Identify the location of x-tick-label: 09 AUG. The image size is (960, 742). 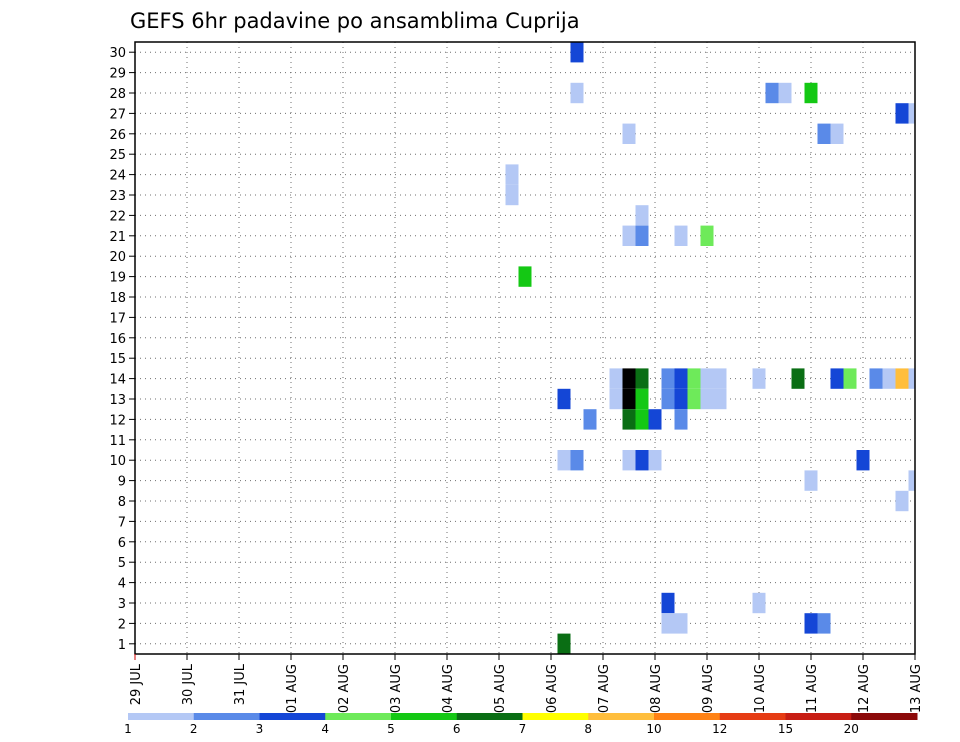
(708, 688).